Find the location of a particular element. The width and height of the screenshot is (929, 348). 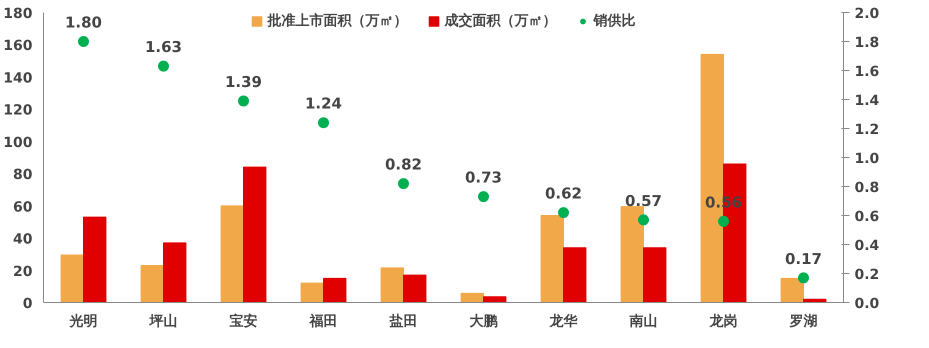

legend-label: 销供比 is located at coordinates (615, 21).